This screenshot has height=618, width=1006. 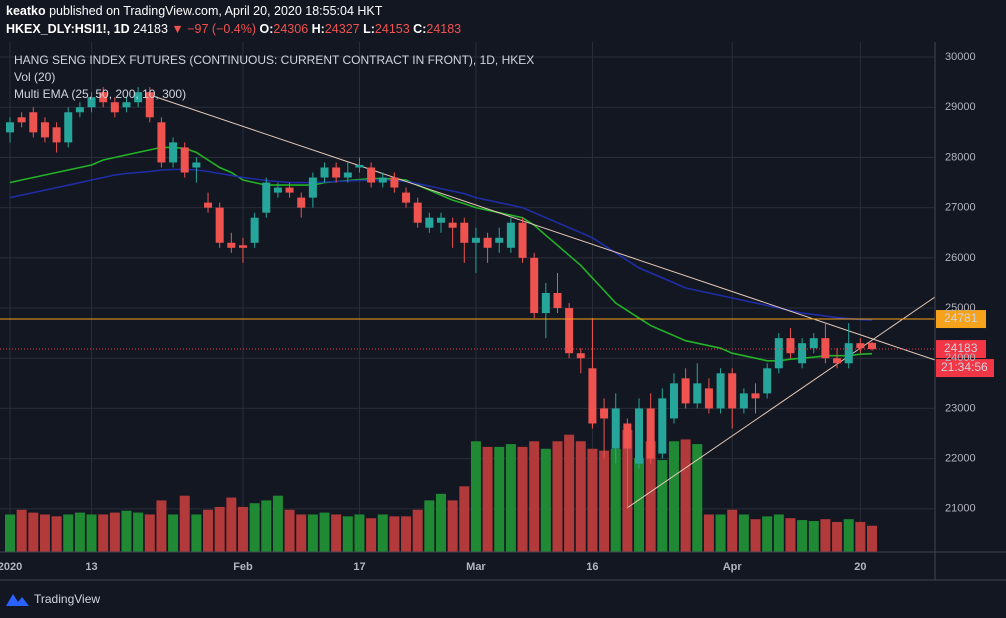 I want to click on x-tick-label: Feb, so click(x=243, y=567).